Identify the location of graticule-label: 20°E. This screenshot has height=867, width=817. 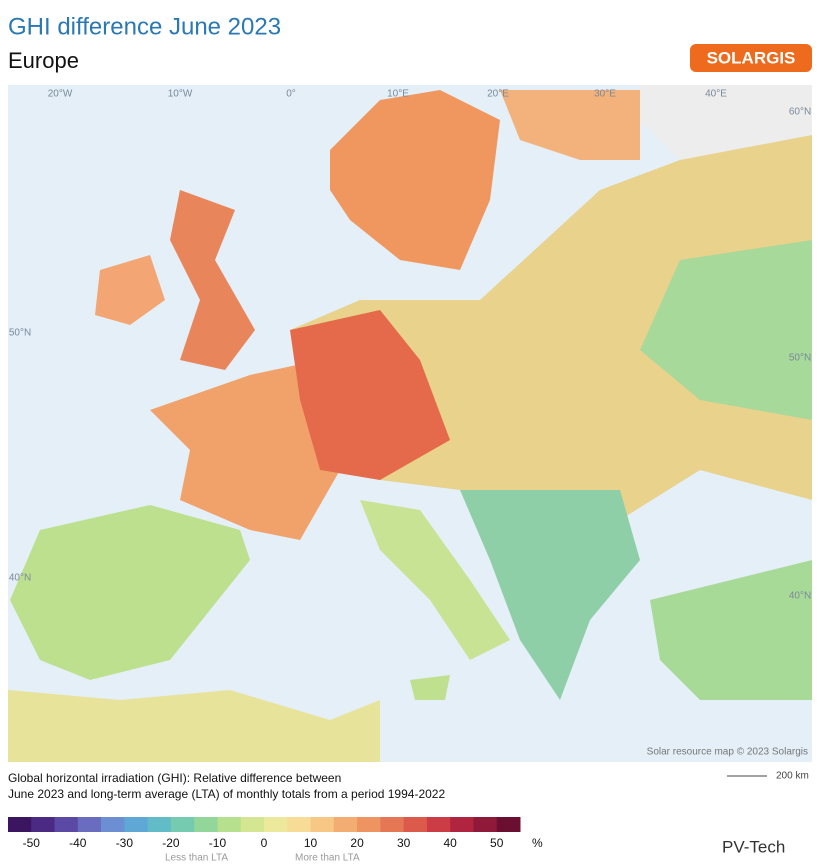
(498, 94).